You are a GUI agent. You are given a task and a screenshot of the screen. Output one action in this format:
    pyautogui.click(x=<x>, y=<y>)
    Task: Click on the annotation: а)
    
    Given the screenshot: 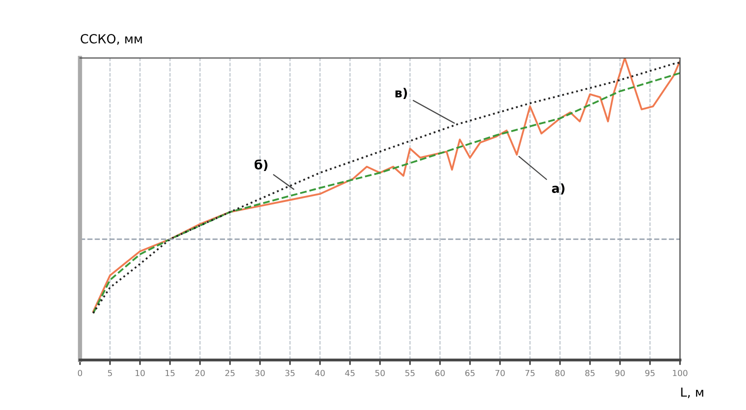 What is the action you would take?
    pyautogui.click(x=558, y=188)
    